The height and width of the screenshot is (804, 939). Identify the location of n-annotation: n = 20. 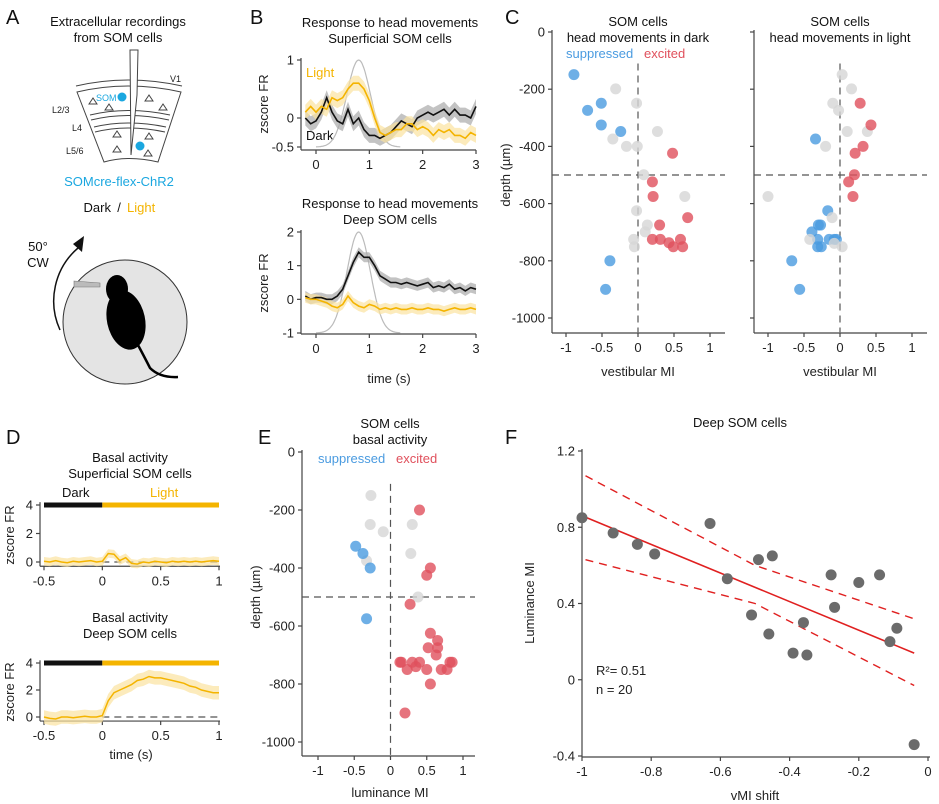
(614, 689).